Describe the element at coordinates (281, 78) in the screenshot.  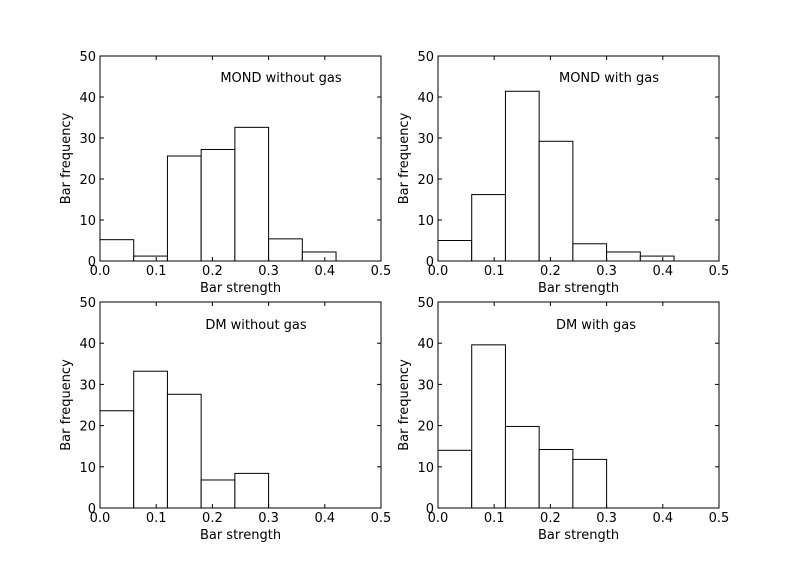
I see `panel-title: MOND without gas` at that location.